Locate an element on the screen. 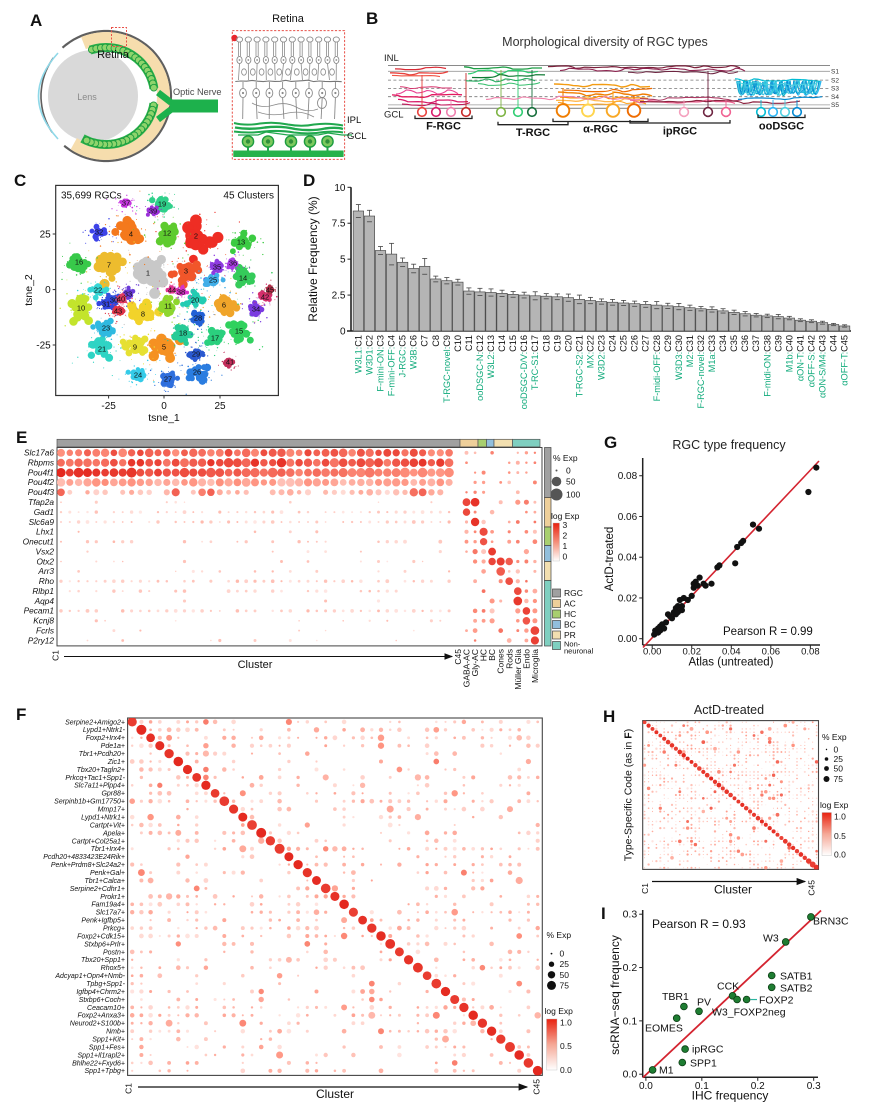  svg-text: Spp1+Tpbg+ is located at coordinates (105, 1071).